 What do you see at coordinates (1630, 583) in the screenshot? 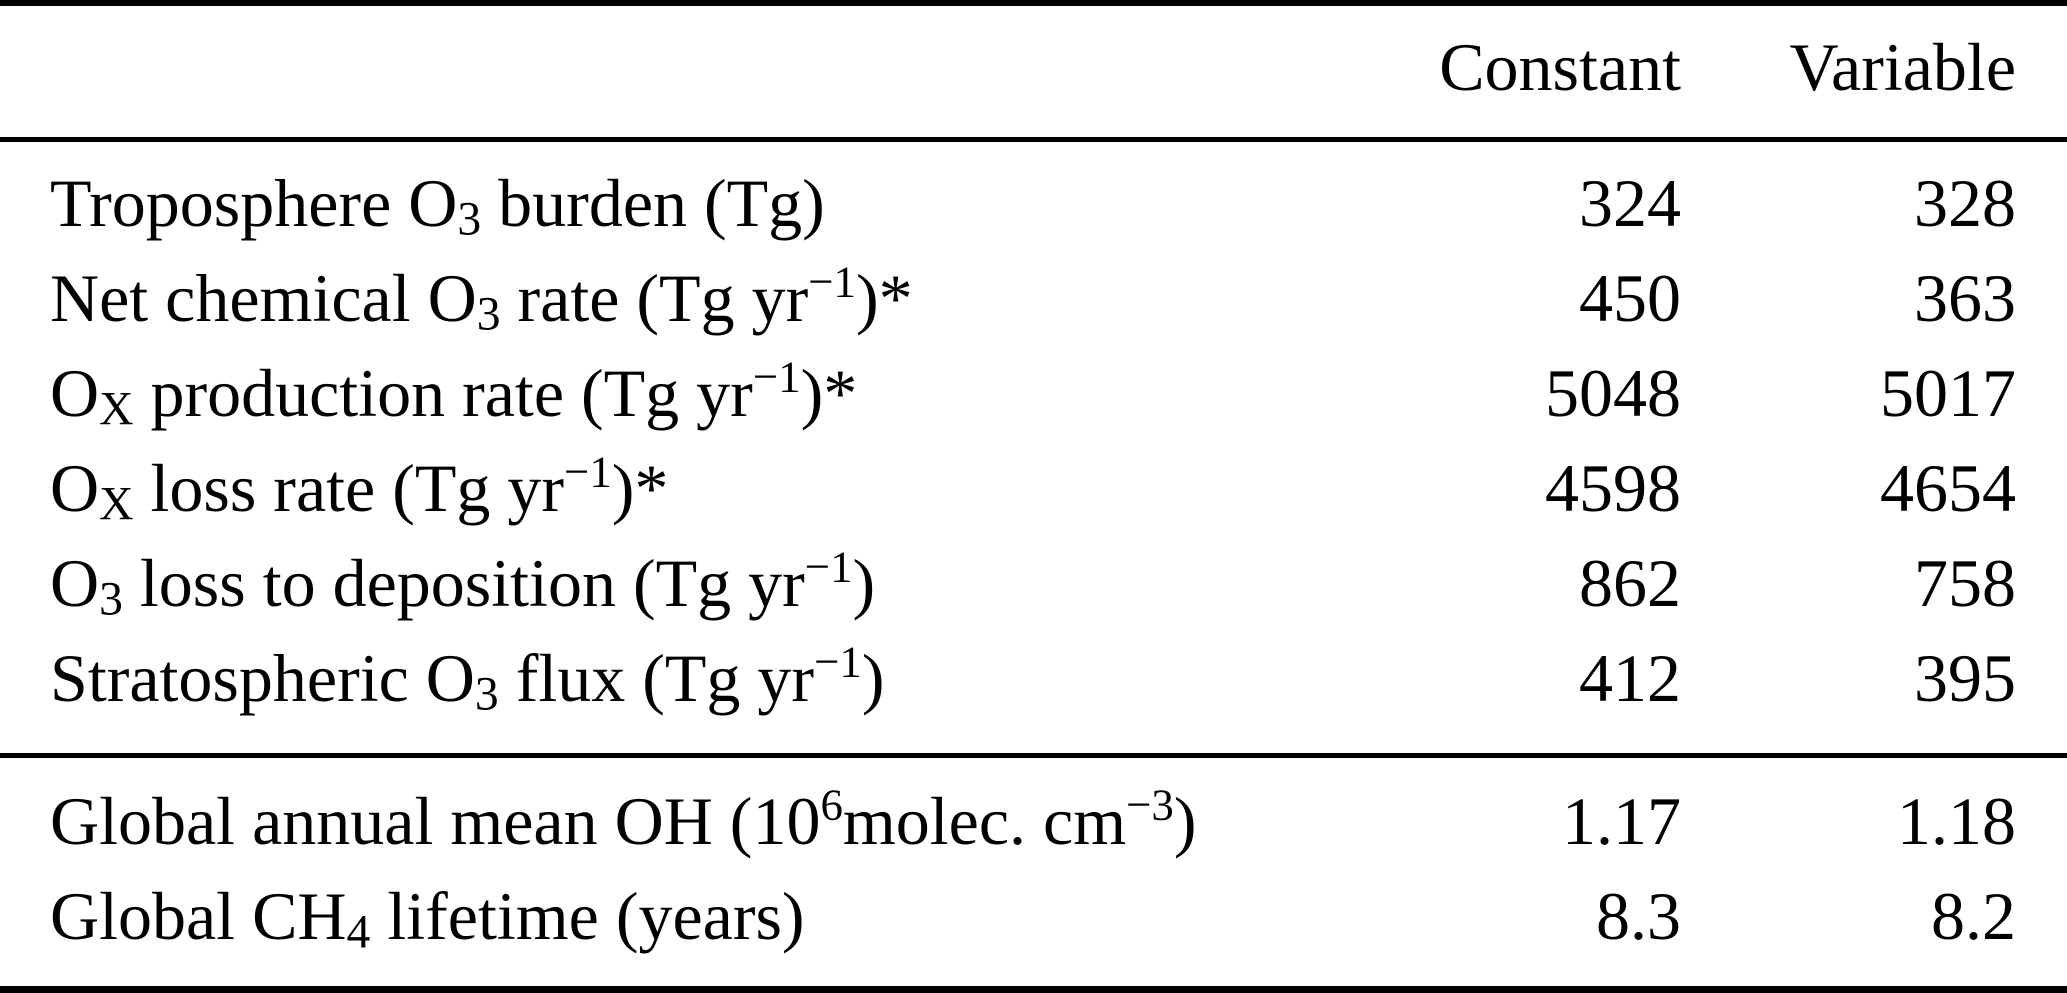
I see `value-constant: 862` at bounding box center [1630, 583].